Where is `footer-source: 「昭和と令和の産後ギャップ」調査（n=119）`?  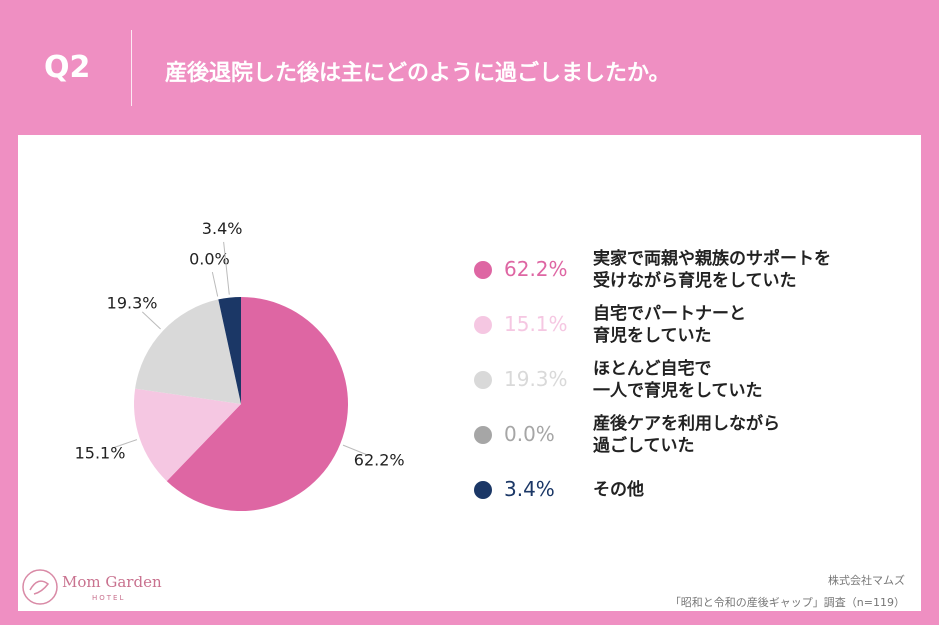
footer-source: 「昭和と令和の産後ギャップ」調査（n=119） is located at coordinates (787, 602).